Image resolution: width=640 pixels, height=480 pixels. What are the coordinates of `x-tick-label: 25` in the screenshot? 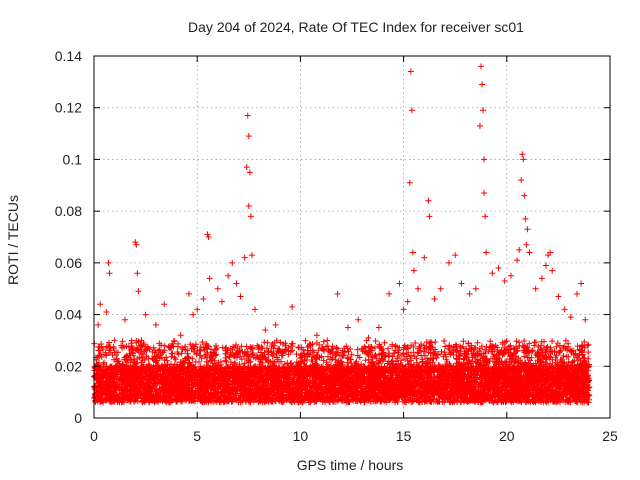 It's located at (610, 436).